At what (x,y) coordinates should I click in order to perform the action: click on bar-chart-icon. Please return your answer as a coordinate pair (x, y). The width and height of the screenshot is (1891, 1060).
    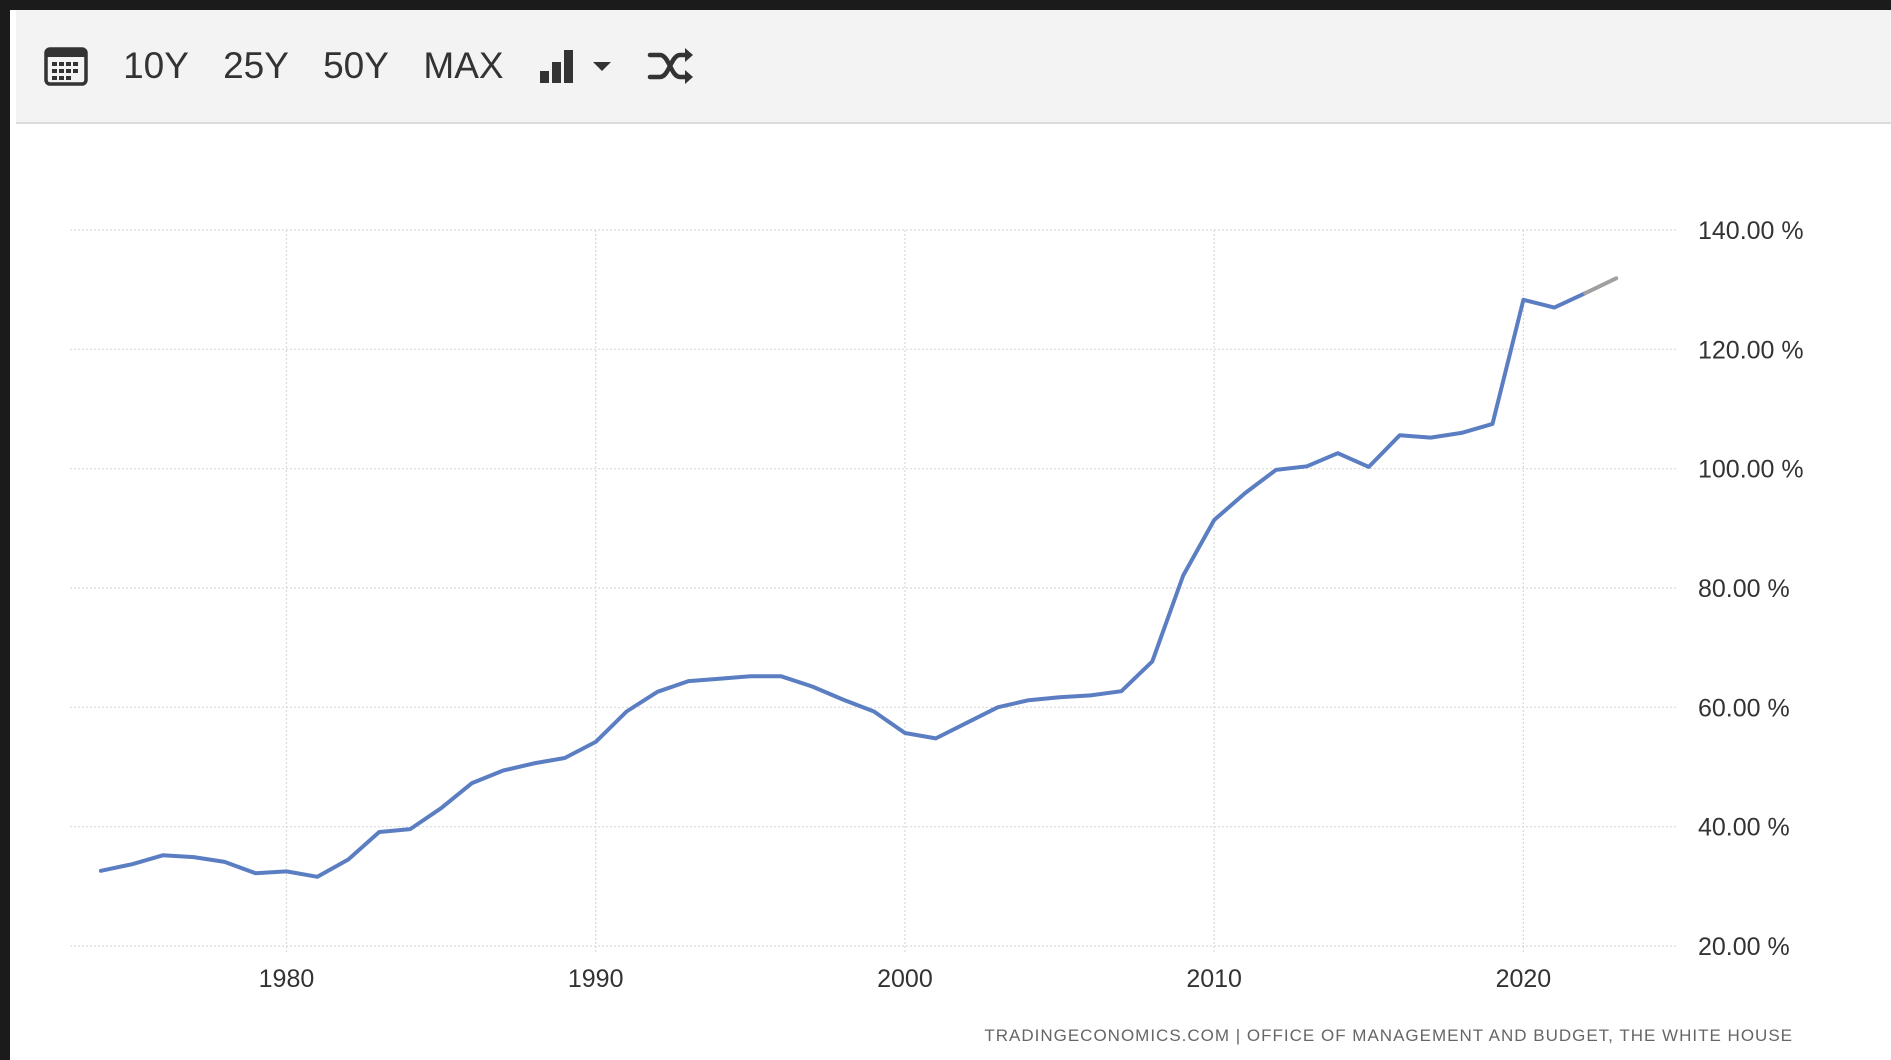
    Looking at the image, I should click on (556, 66).